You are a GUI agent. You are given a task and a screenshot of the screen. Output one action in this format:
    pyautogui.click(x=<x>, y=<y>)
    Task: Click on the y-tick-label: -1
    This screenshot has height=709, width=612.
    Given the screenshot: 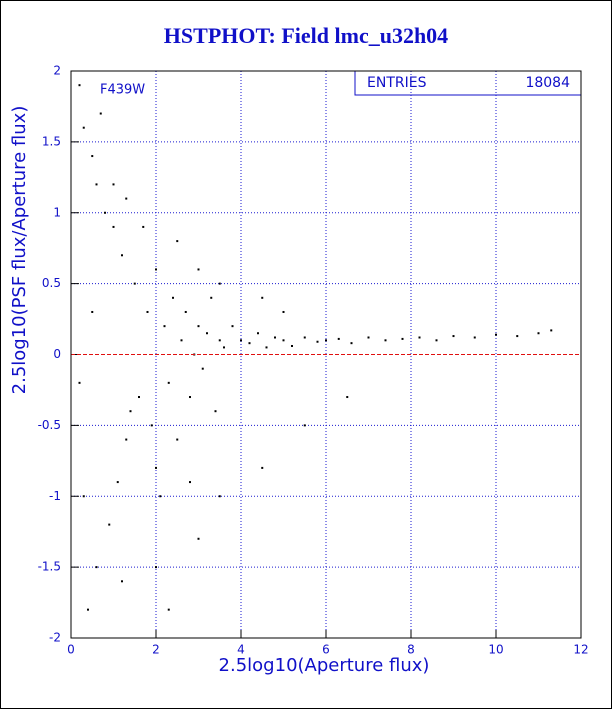 What is the action you would take?
    pyautogui.click(x=55, y=496)
    